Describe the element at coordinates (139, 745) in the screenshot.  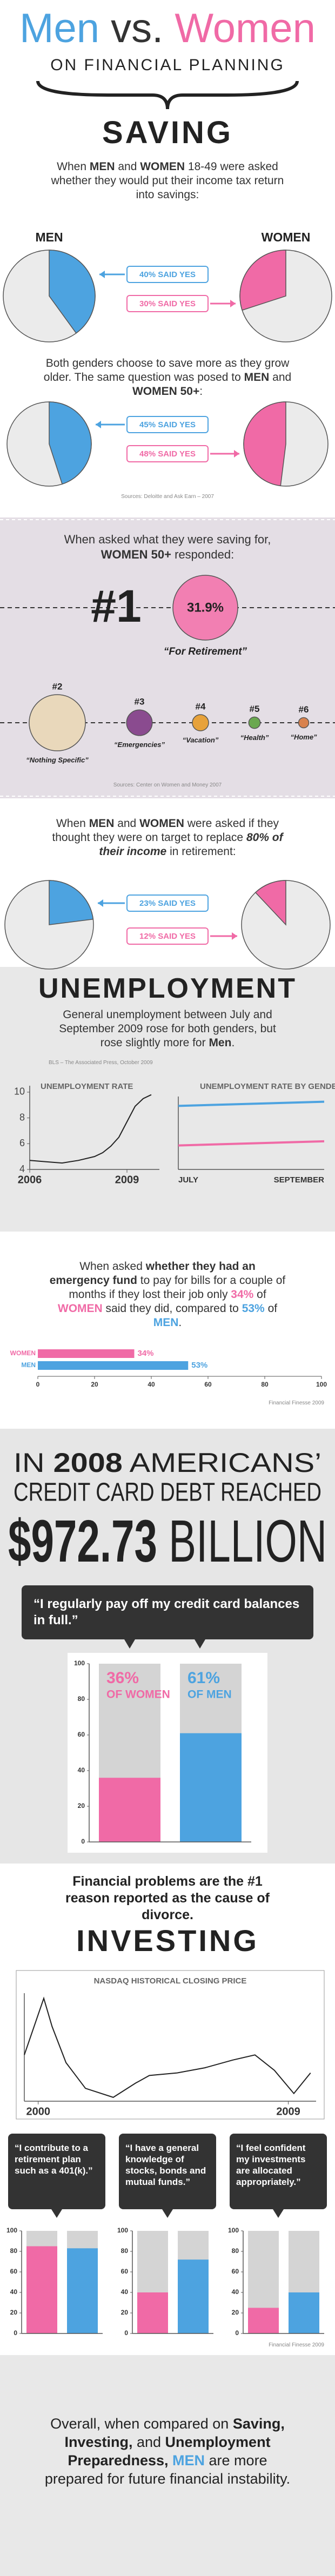
I see `bubble-name: “Emergencies”` at that location.